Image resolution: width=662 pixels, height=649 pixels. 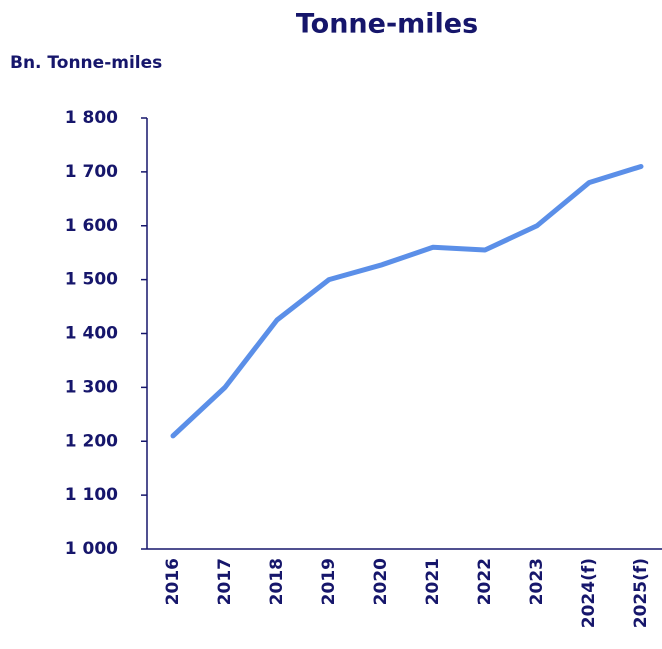 I want to click on y-tick-label: 1 200, so click(x=91, y=441).